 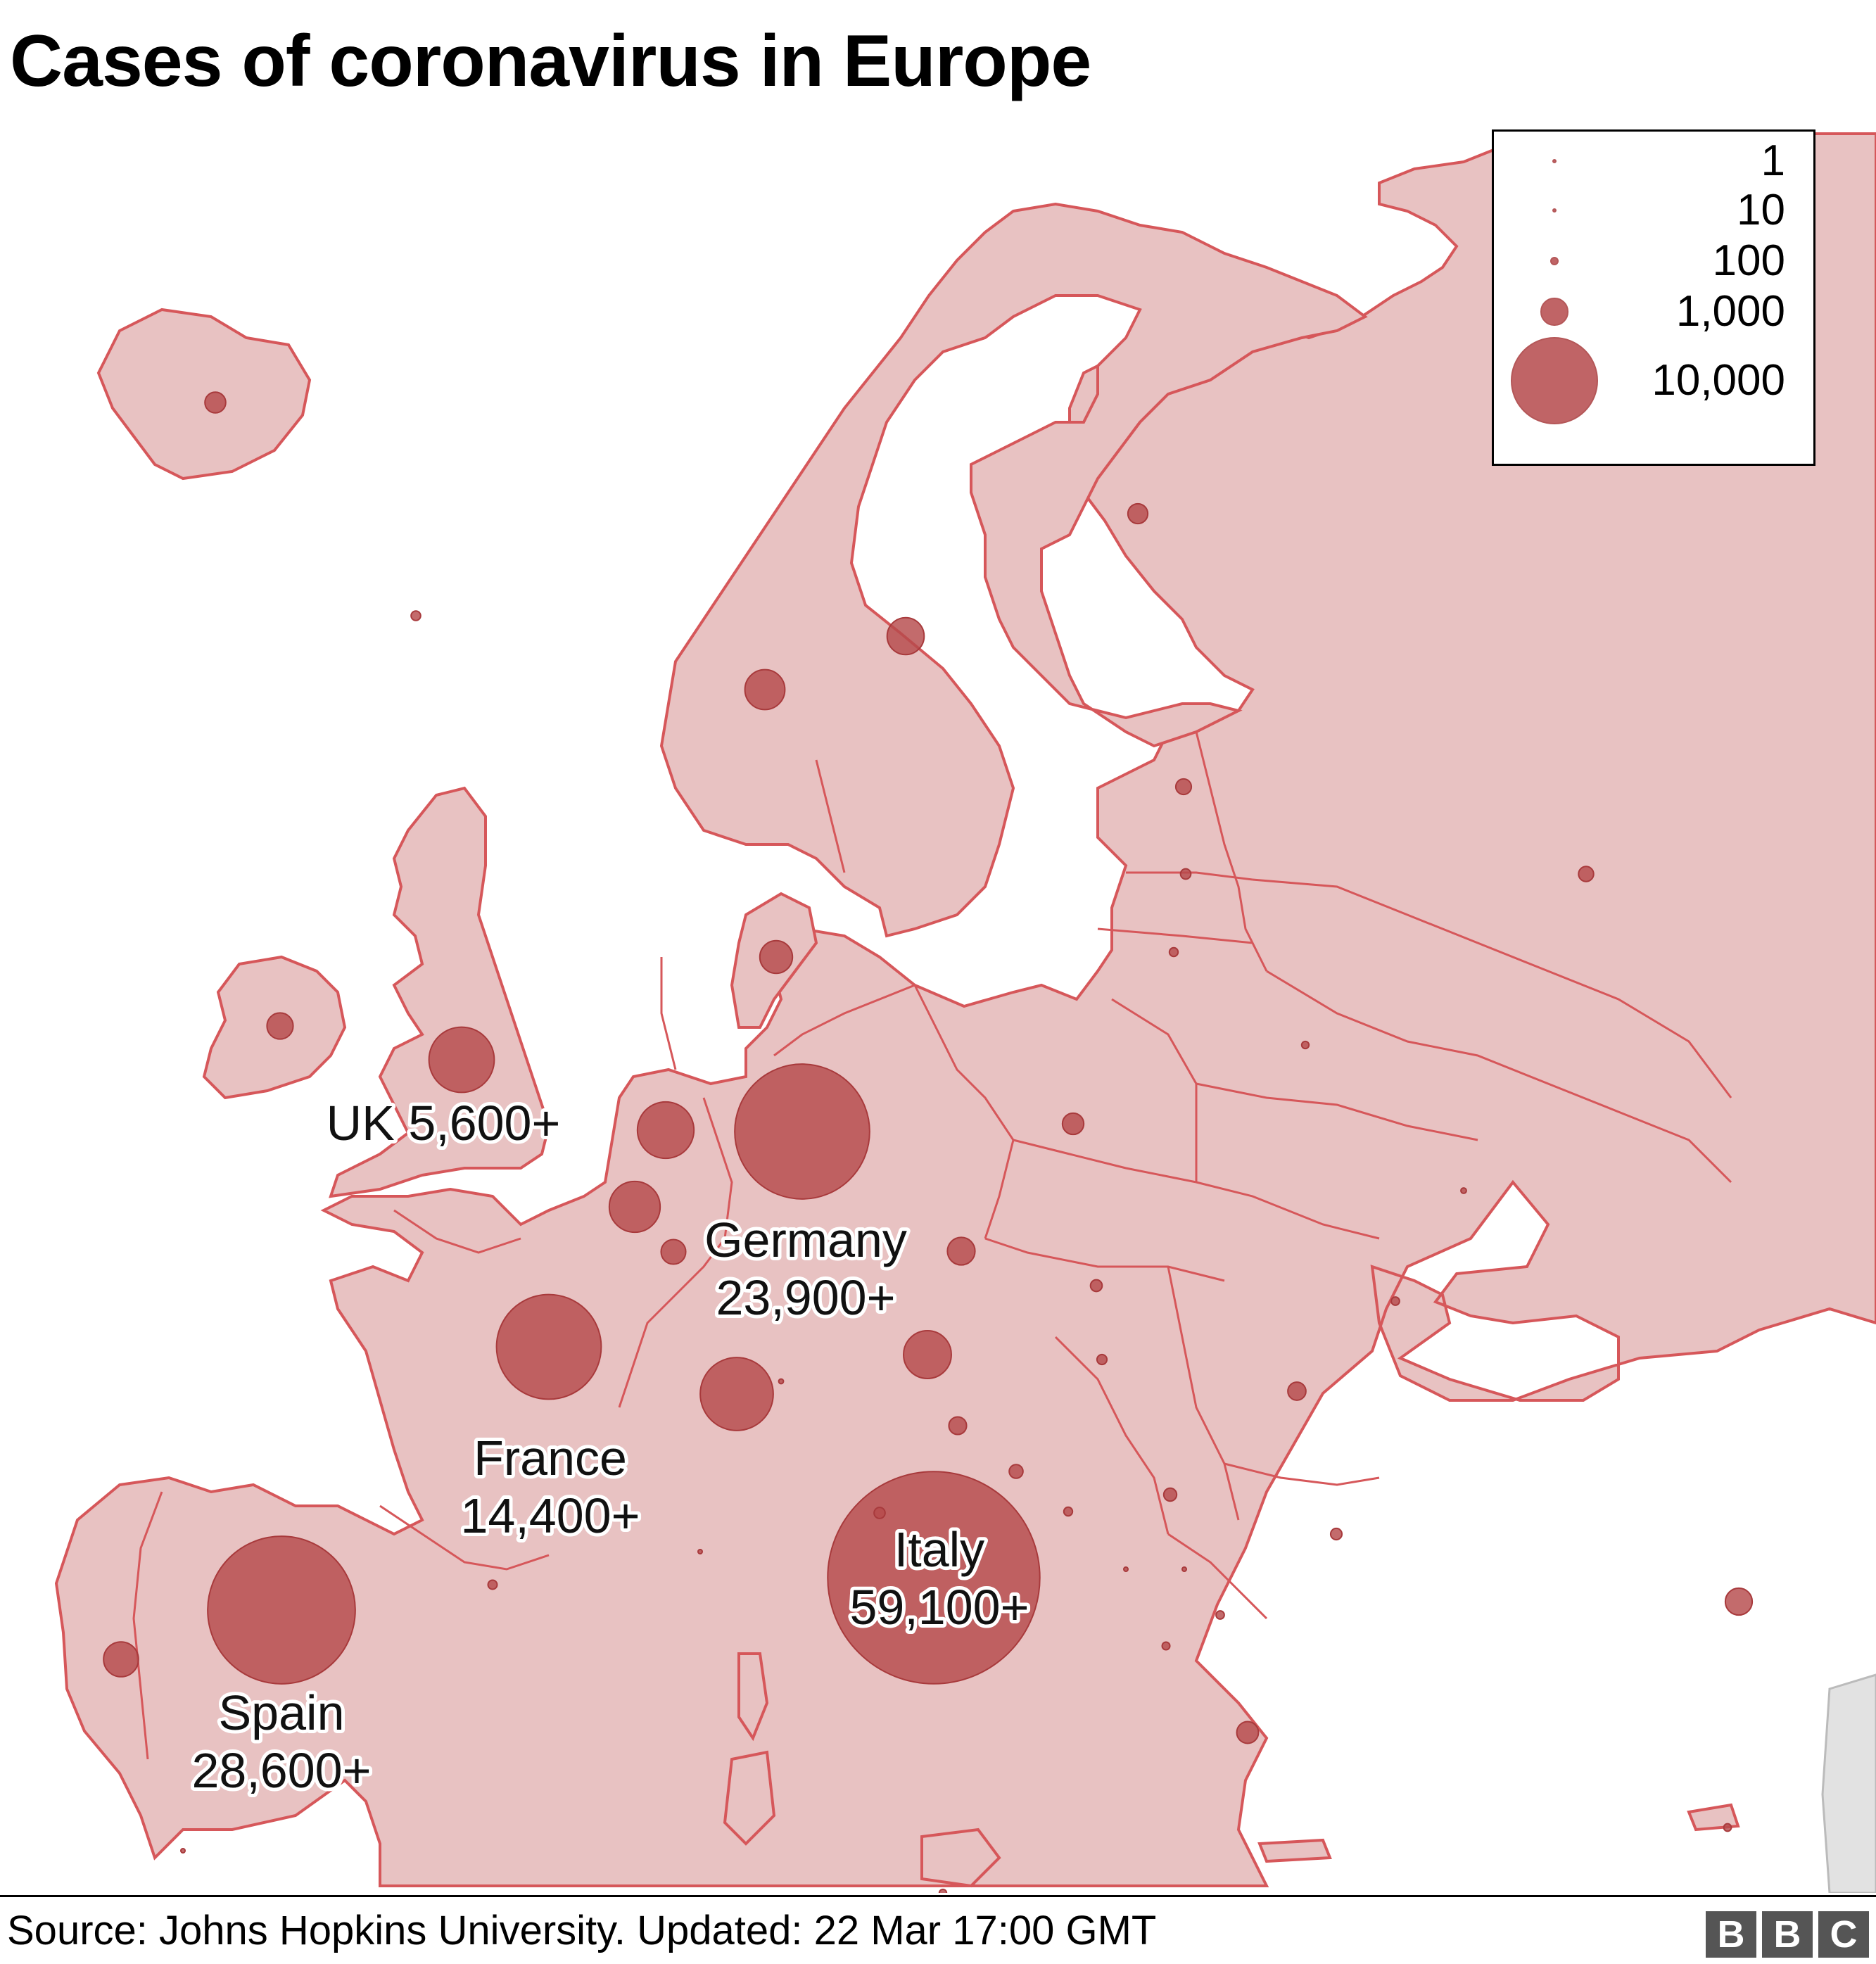 I want to click on country-label-germany: 23,900+, so click(x=806, y=1297).